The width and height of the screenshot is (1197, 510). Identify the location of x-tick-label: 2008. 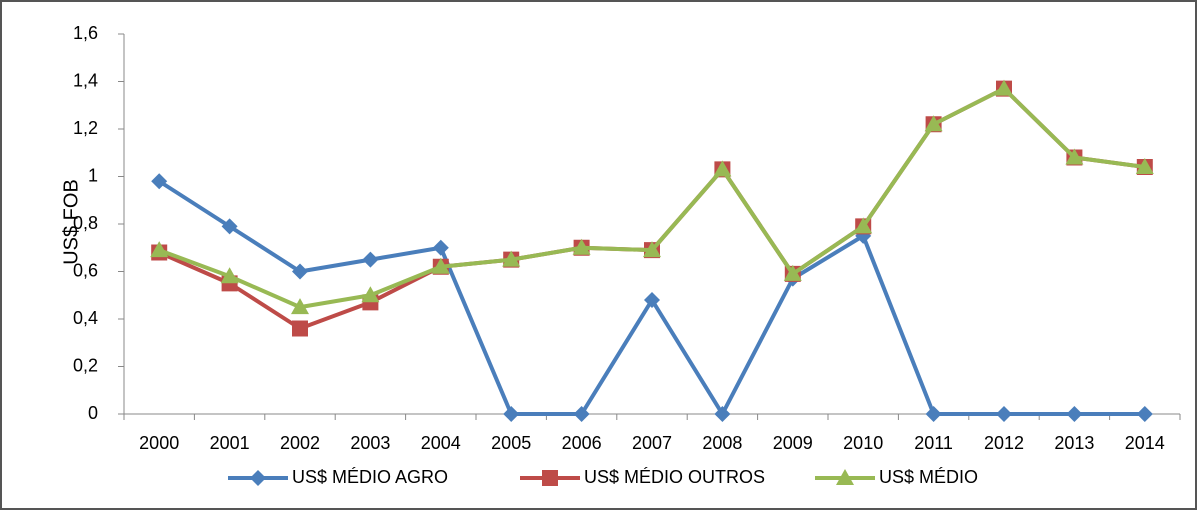
(722, 443).